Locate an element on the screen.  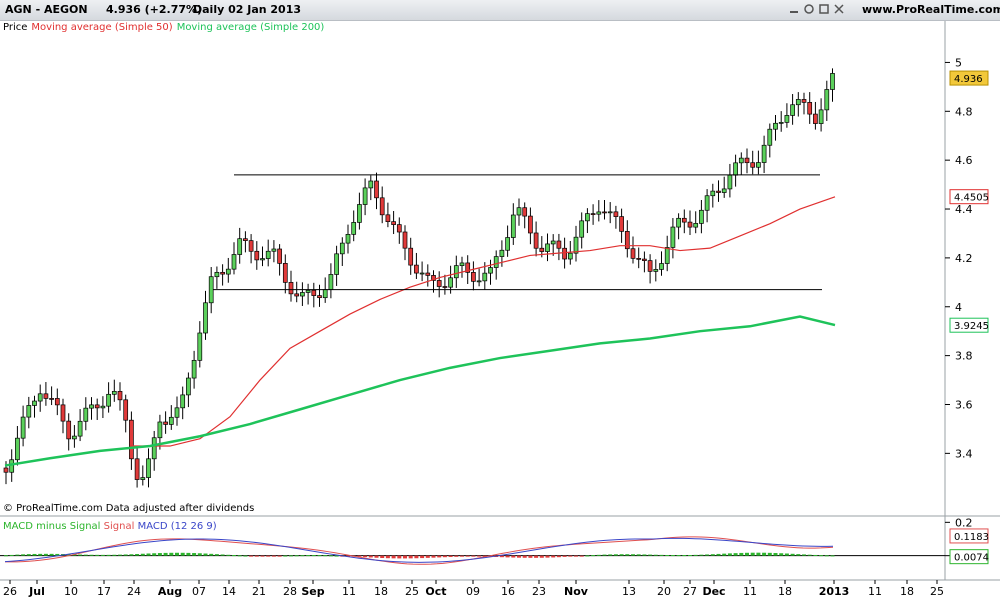
minimize-icon is located at coordinates (794, 9).